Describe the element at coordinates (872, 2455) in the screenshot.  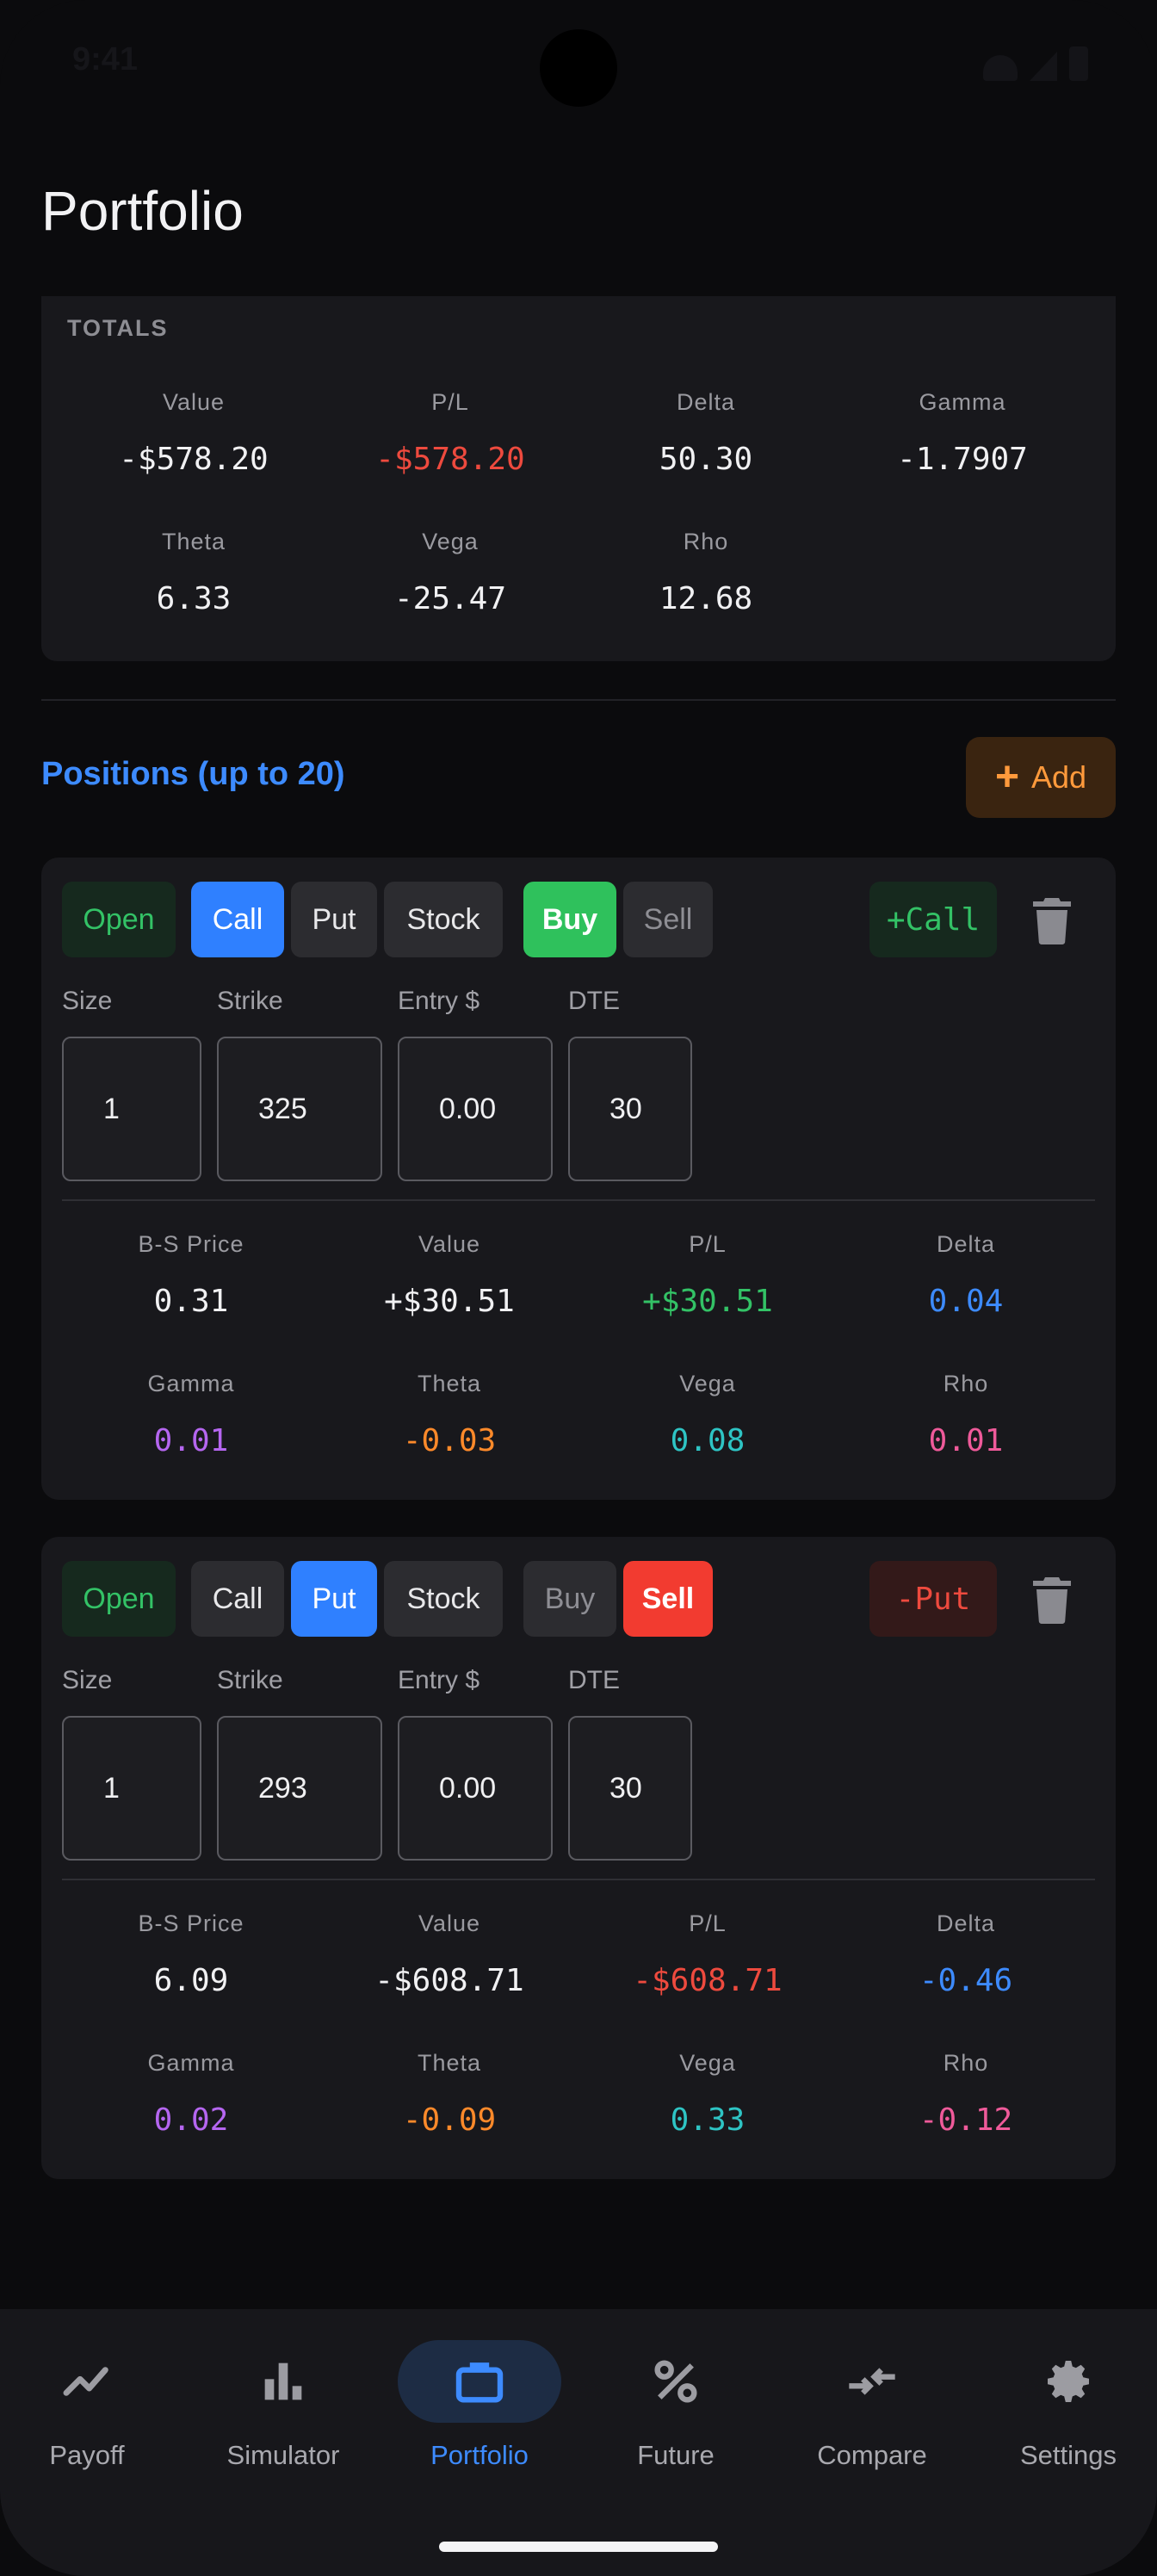
I see `nav-label: Compare` at that location.